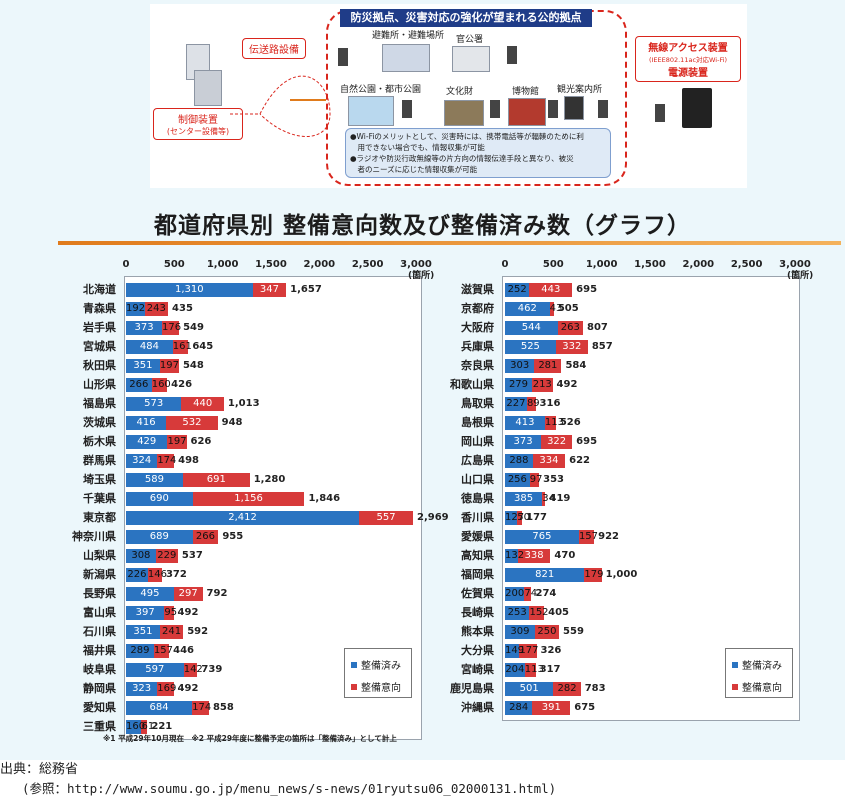 The image size is (845, 802). Describe the element at coordinates (697, 108) in the screenshot. I see `power-unit-icon` at that location.